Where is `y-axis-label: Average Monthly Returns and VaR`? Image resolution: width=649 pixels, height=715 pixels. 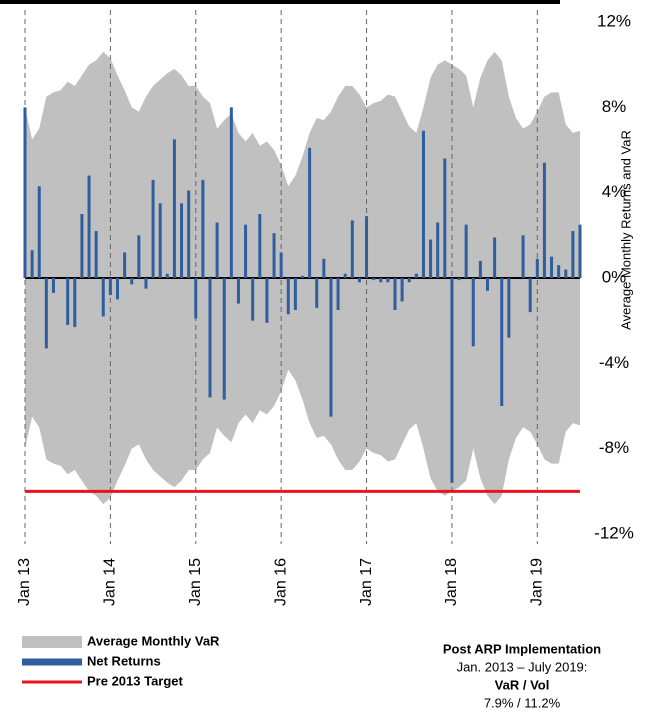 y-axis-label: Average Monthly Returns and VaR is located at coordinates (625, 230).